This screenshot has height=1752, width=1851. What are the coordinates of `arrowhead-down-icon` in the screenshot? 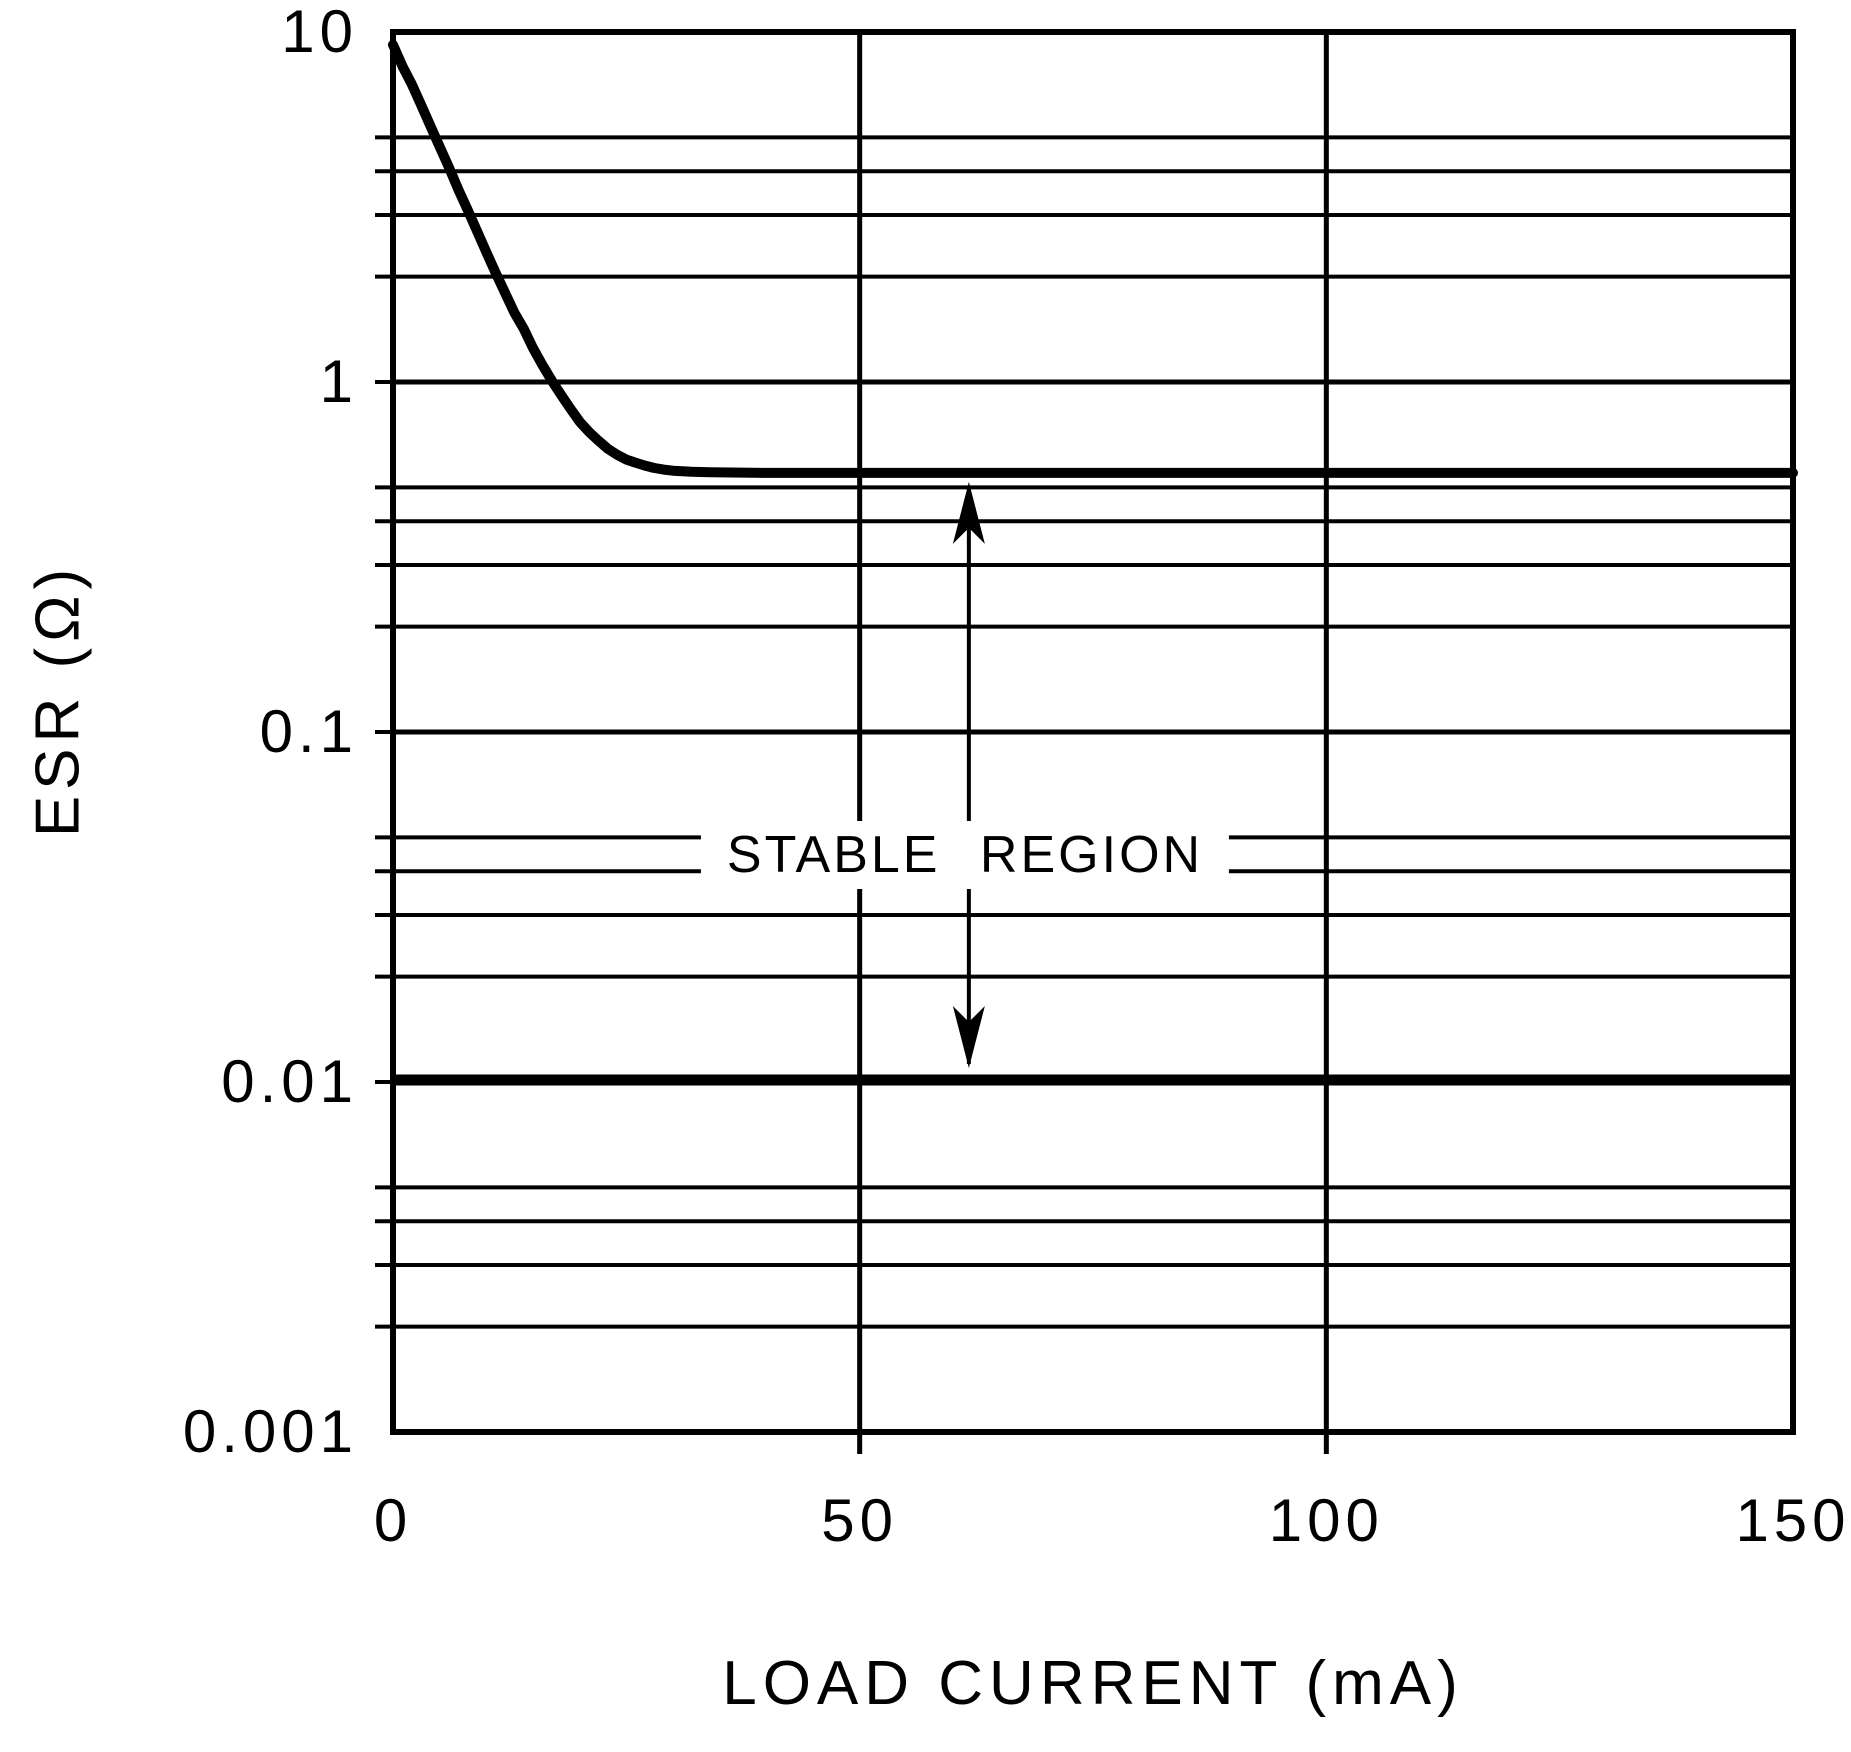 It's located at (968, 1037).